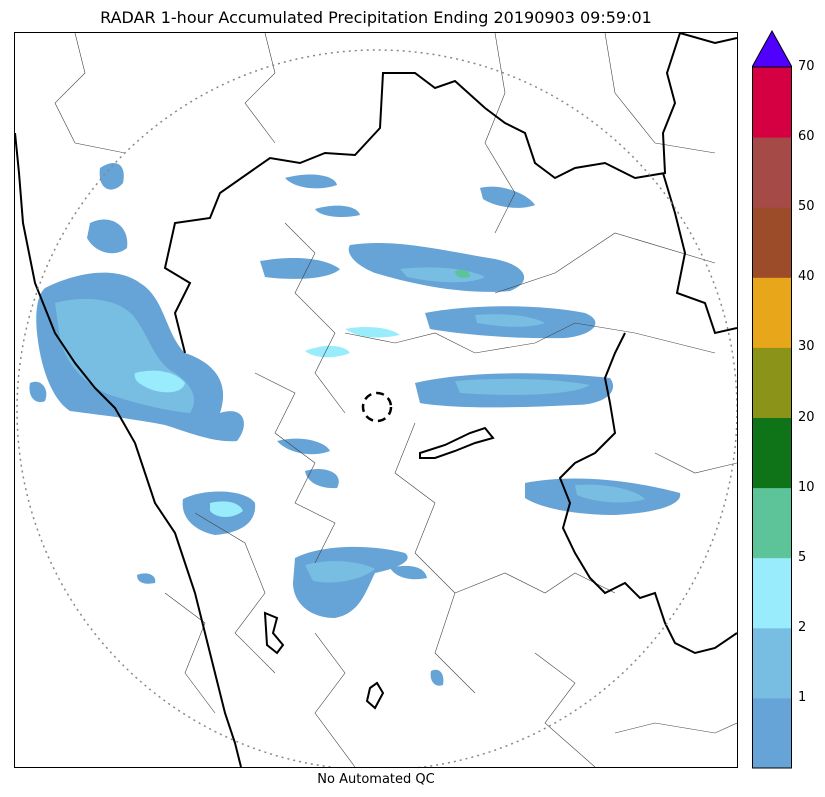 The width and height of the screenshot is (825, 797). What do you see at coordinates (806, 277) in the screenshot?
I see `colorbar-tick-label: 40` at bounding box center [806, 277].